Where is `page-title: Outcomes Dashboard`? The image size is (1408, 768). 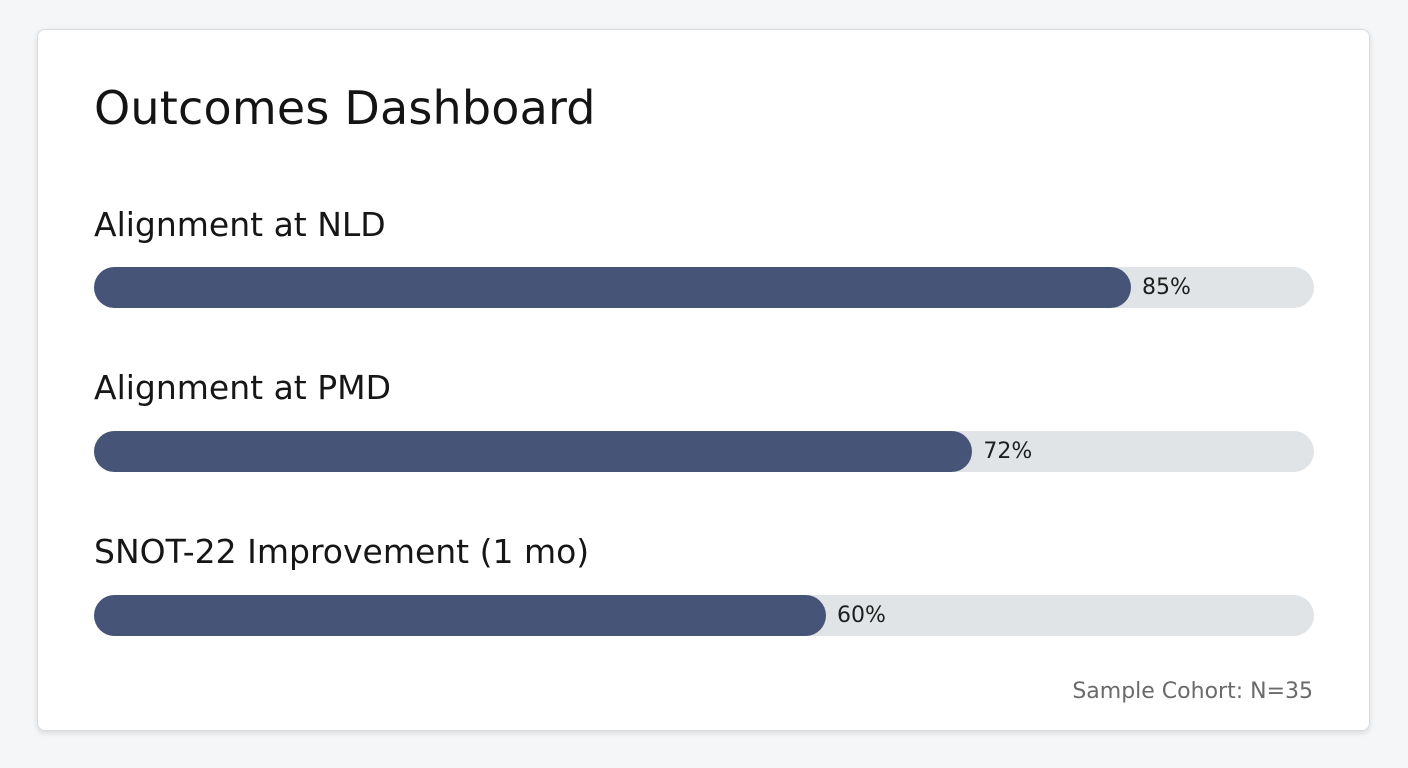 page-title: Outcomes Dashboard is located at coordinates (345, 108).